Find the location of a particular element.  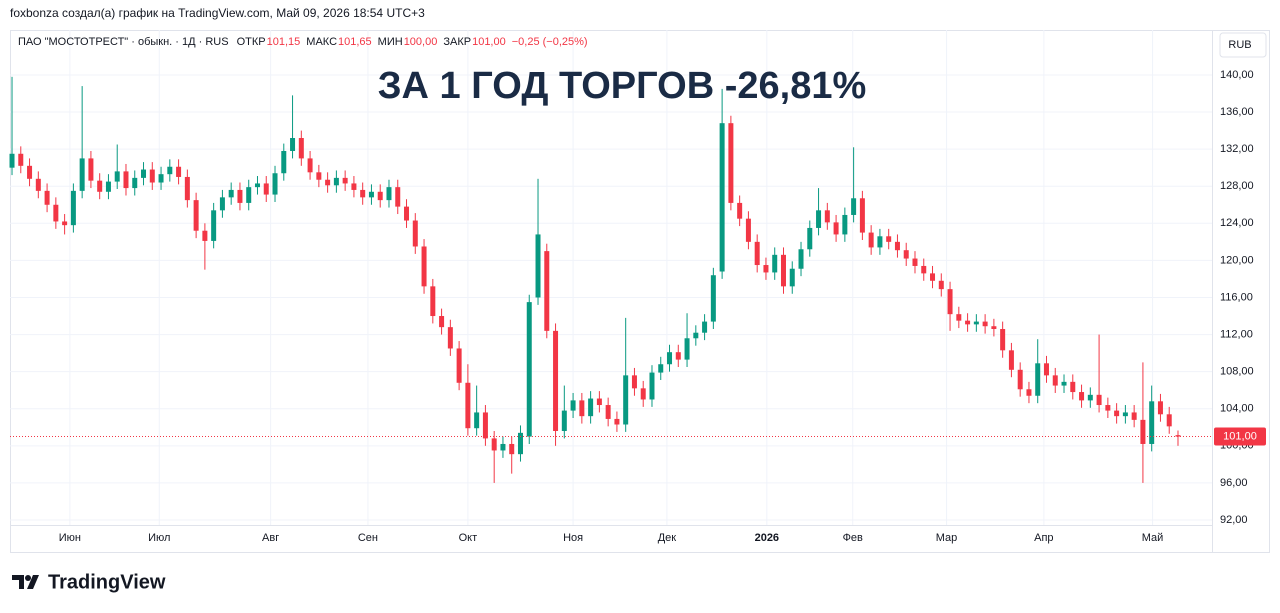

currency-box is located at coordinates (1243, 45).